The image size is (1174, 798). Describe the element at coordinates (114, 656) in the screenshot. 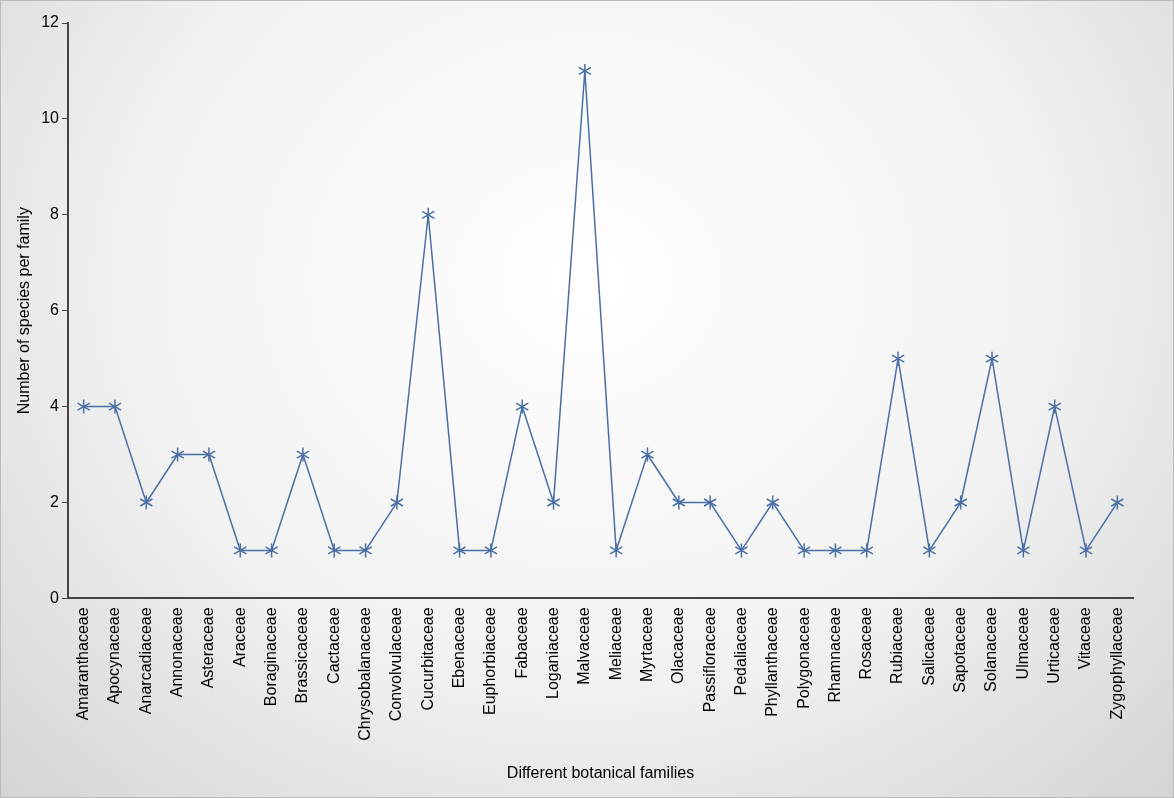

I see `x-tick-label: Apocynaceae` at that location.